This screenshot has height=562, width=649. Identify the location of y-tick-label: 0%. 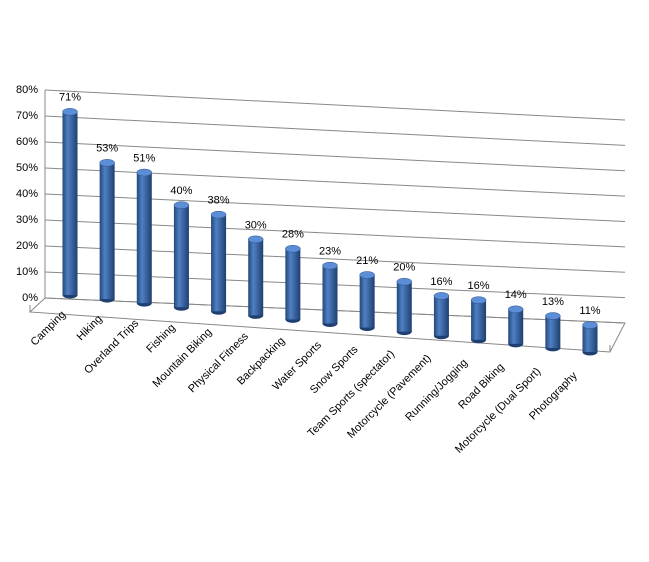
(30, 298).